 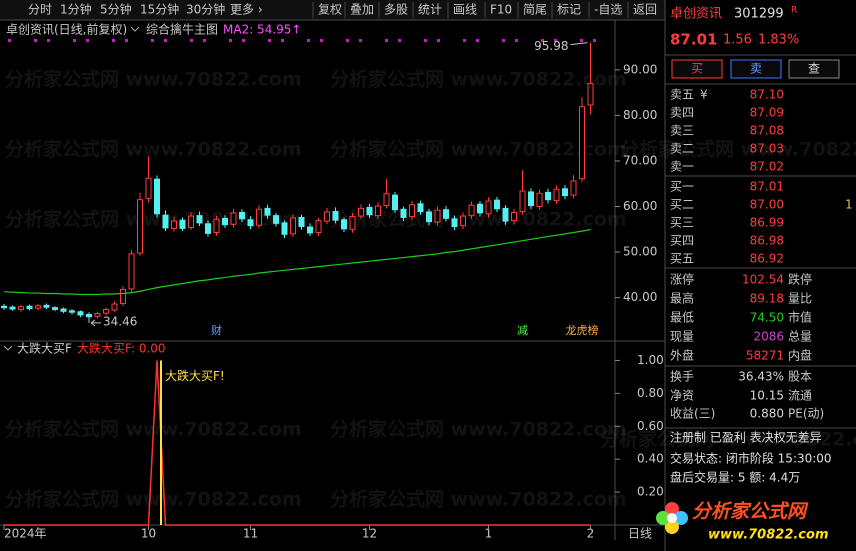 I want to click on signal-annotation: 大跌大买F!, so click(x=195, y=375).